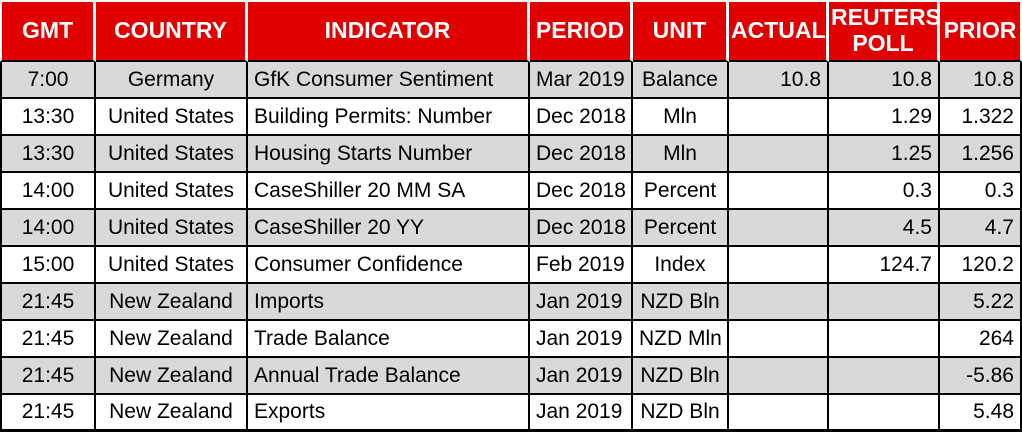  I want to click on cell-indicator: CaseShiller 20 YY, so click(389, 228).